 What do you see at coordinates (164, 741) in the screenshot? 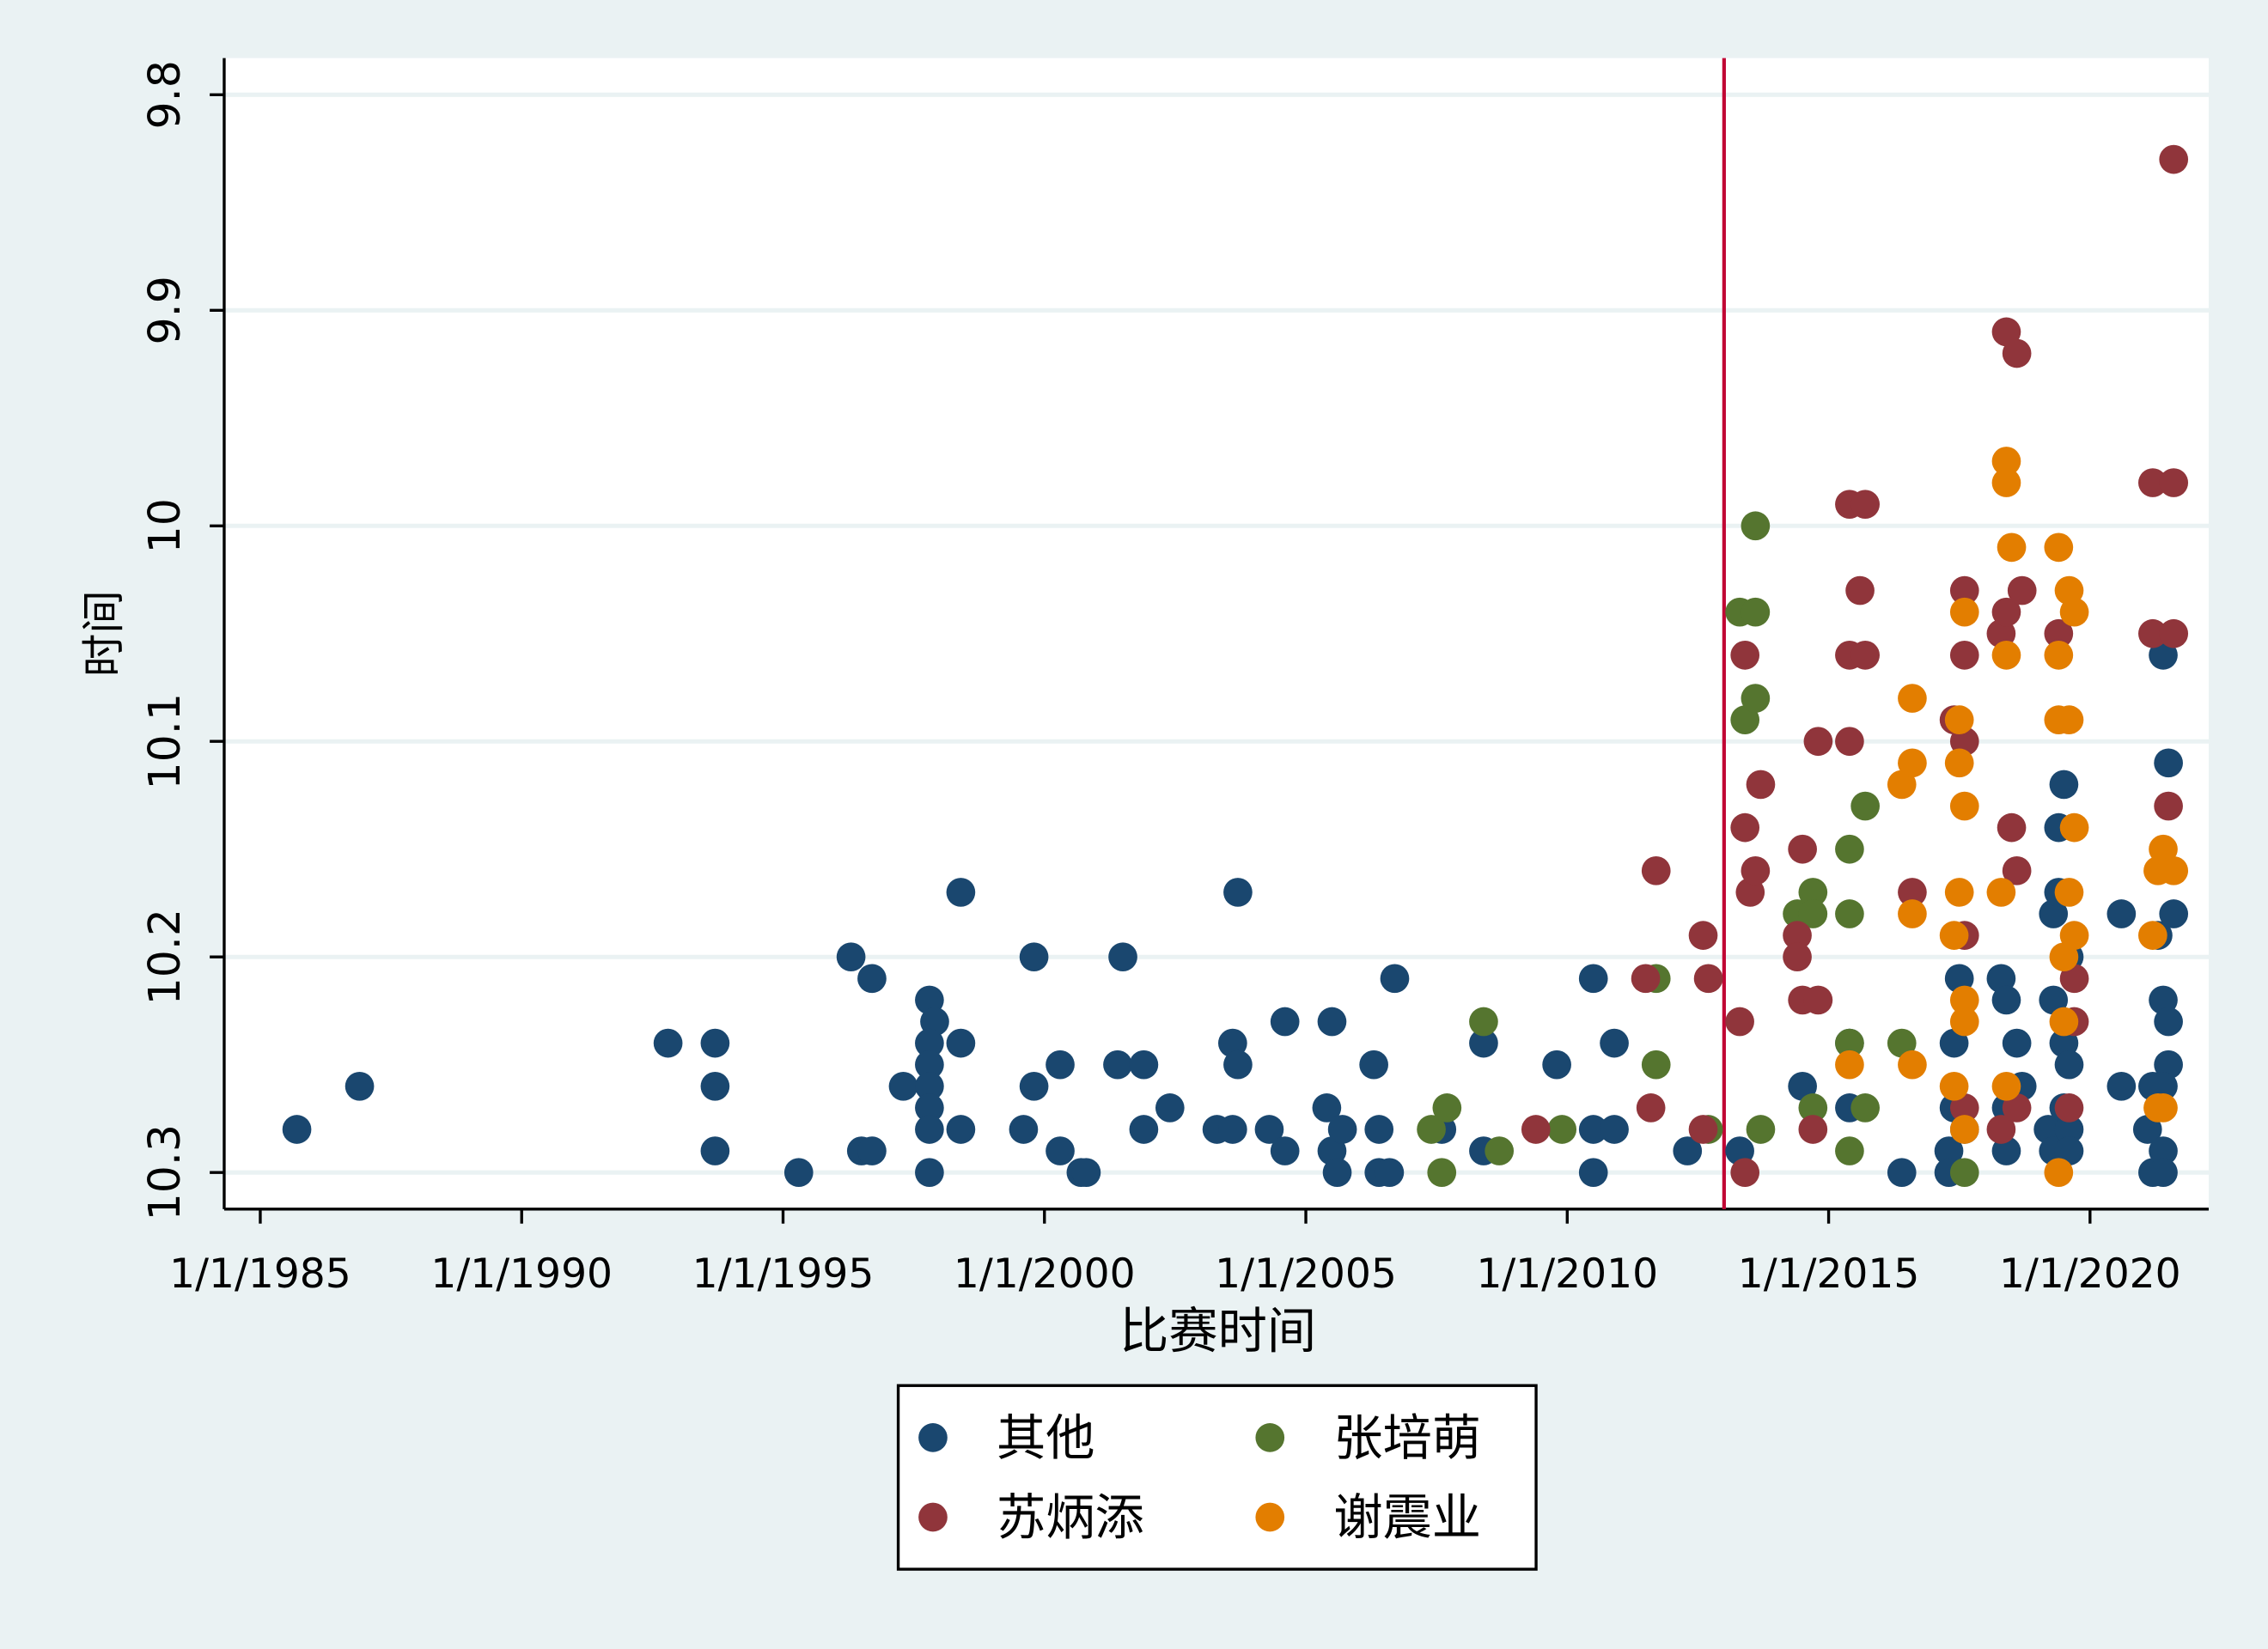
I see `y-tick-label: 10.1` at bounding box center [164, 741].